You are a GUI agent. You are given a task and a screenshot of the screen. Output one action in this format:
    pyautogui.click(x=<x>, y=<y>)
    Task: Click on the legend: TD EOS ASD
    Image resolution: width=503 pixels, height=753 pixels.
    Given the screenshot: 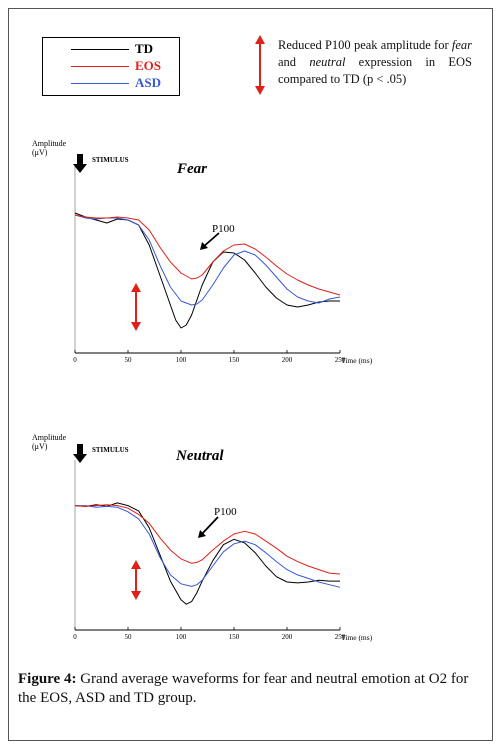 What is the action you would take?
    pyautogui.click(x=111, y=66)
    